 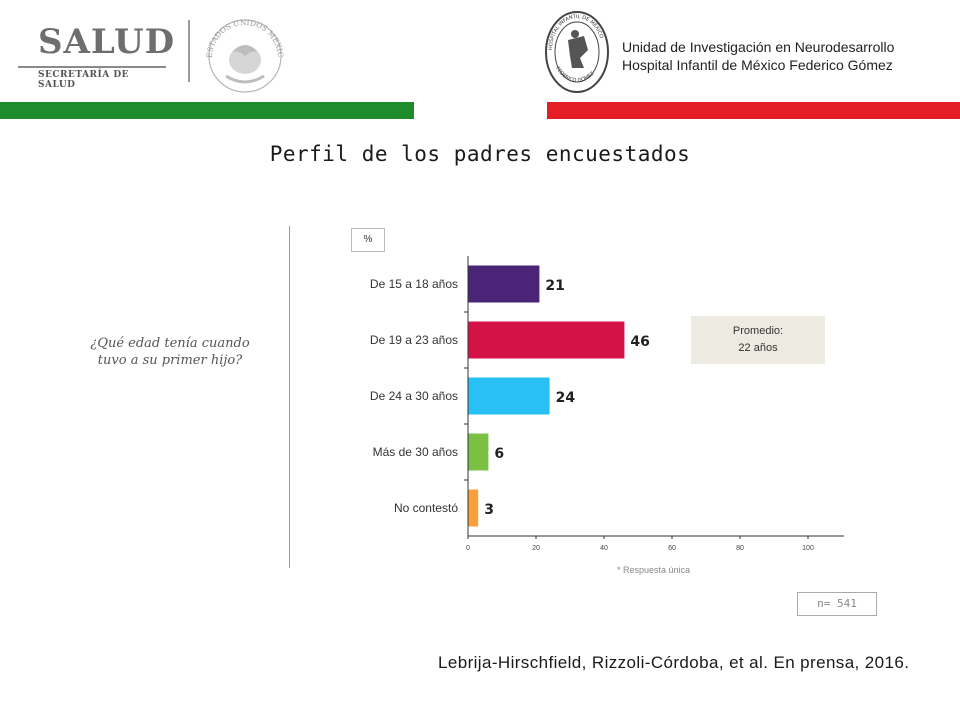 What do you see at coordinates (672, 548) in the screenshot?
I see `x-tick-label: 60` at bounding box center [672, 548].